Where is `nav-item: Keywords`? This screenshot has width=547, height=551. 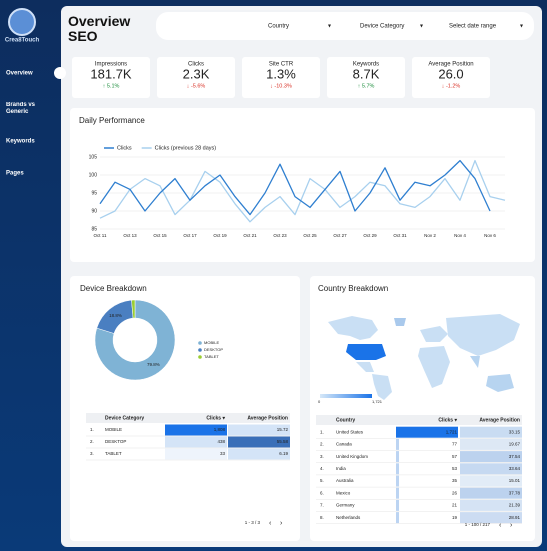
nav-item: Keywords is located at coordinates (20, 142).